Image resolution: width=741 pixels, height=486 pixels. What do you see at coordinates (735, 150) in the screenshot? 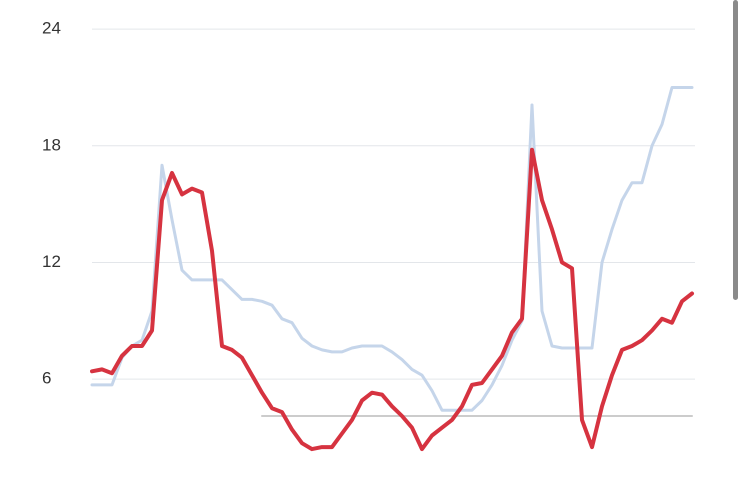
I see `scrollbar` at bounding box center [735, 150].